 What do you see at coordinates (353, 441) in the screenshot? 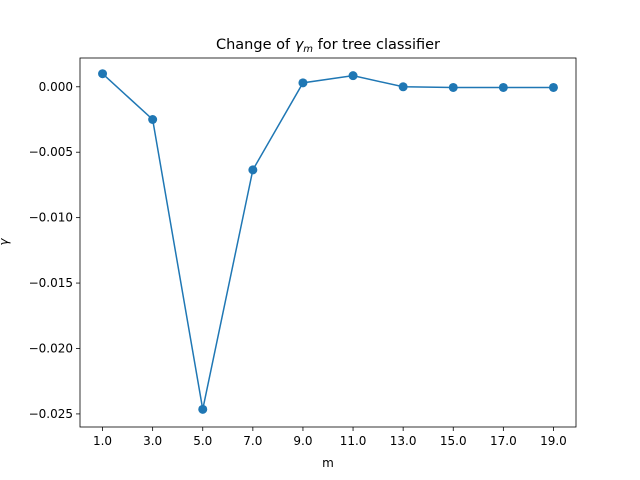
I see `x-tick-label-5: 11.0` at bounding box center [353, 441].